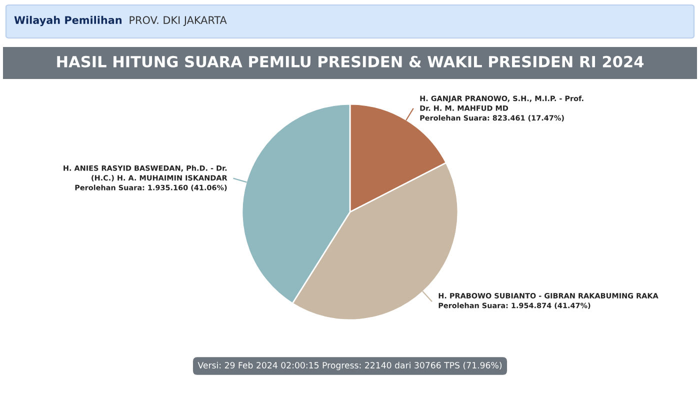  What do you see at coordinates (350, 366) in the screenshot?
I see `text: Versi: 29 Feb 2024 02:00:15 Progress: 22140 dari 30766 TPS (71.96%)` at bounding box center [350, 366].